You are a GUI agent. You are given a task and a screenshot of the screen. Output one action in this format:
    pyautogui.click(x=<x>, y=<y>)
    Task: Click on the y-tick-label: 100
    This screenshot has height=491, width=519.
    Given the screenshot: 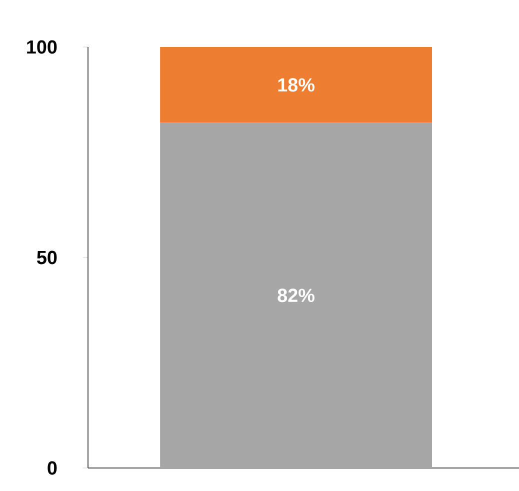 What is the action you would take?
    pyautogui.click(x=42, y=47)
    